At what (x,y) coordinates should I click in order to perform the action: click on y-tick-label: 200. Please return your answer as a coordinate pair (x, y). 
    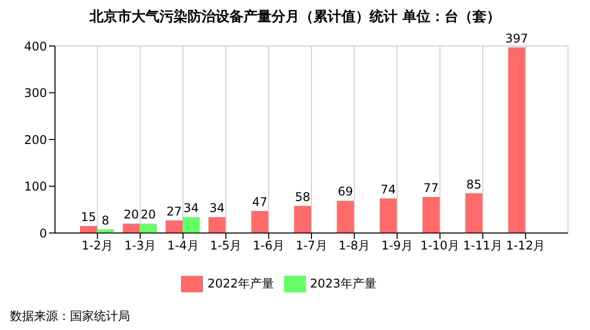
    Looking at the image, I should click on (35, 139).